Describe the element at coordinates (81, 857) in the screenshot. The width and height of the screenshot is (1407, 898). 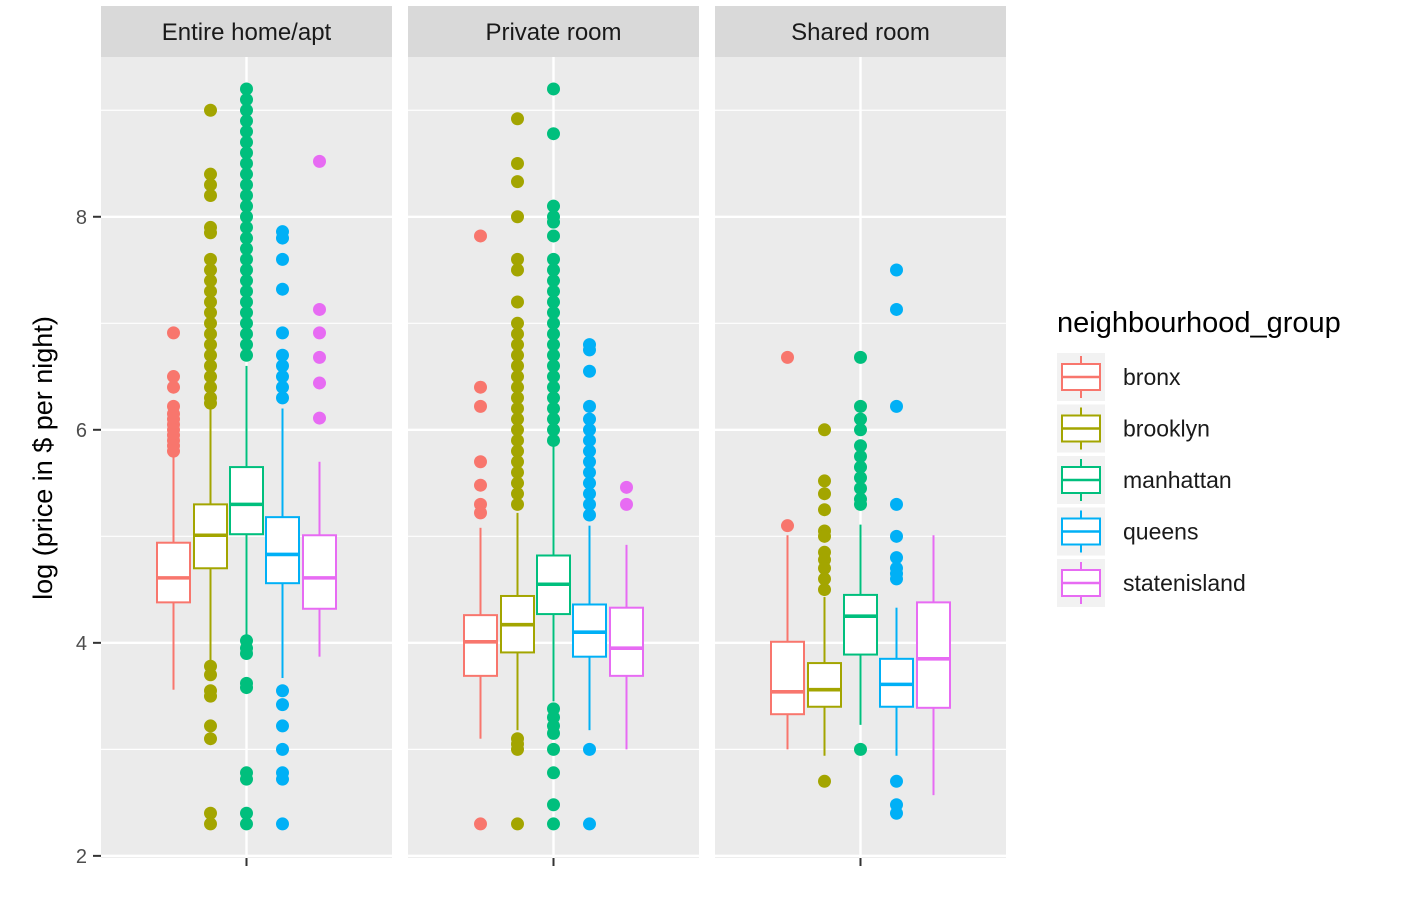
I see `y-tick-label: 2` at that location.